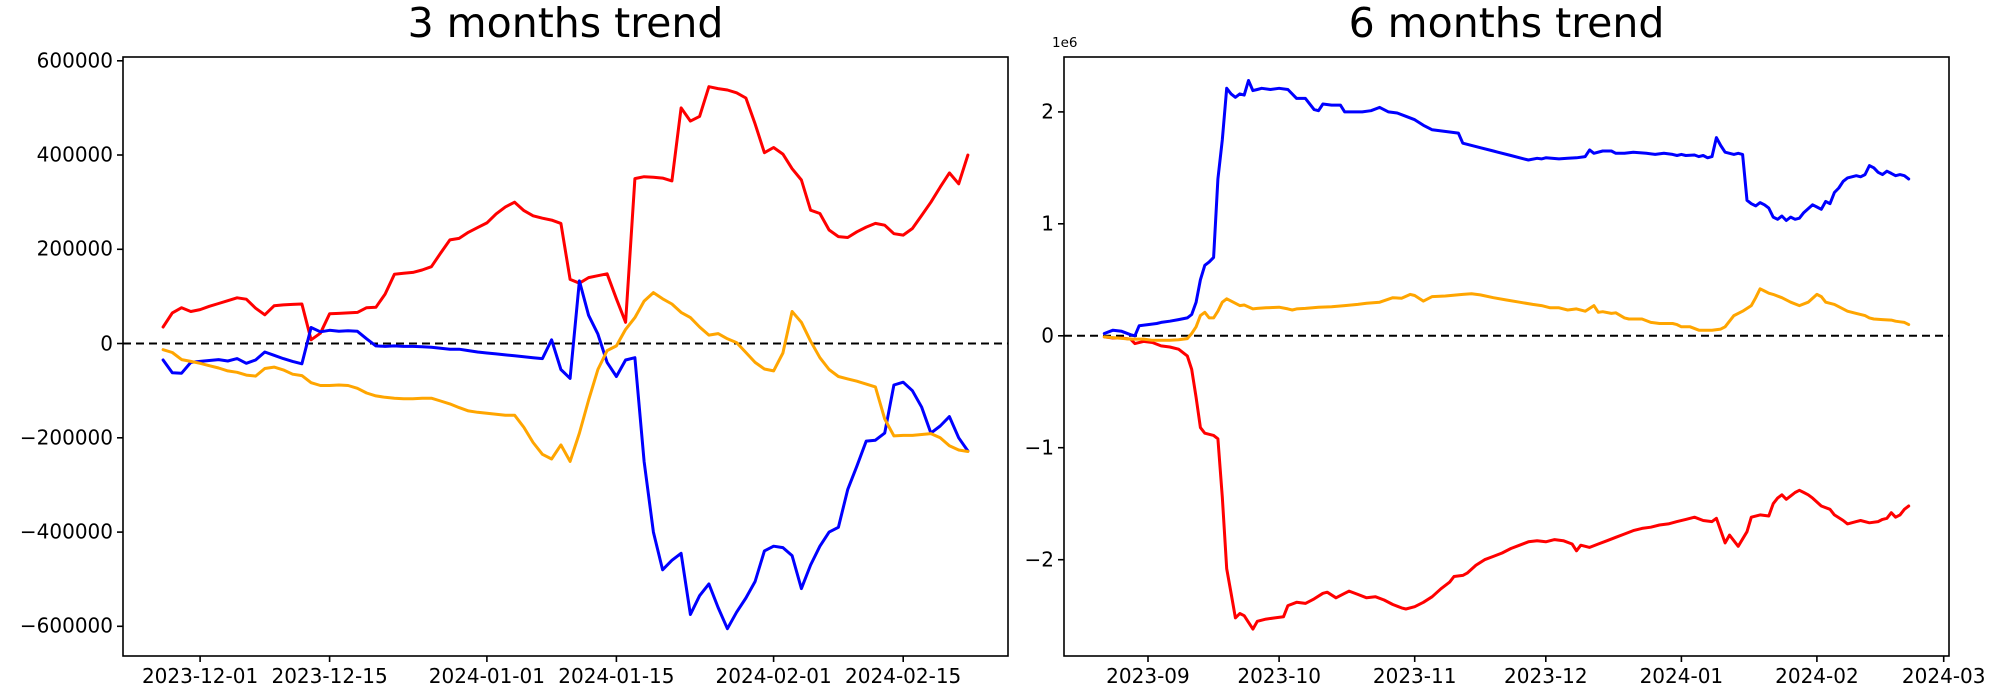 The height and width of the screenshot is (700, 2000). I want to click on y-tick-label: −1, so click(1039, 447).